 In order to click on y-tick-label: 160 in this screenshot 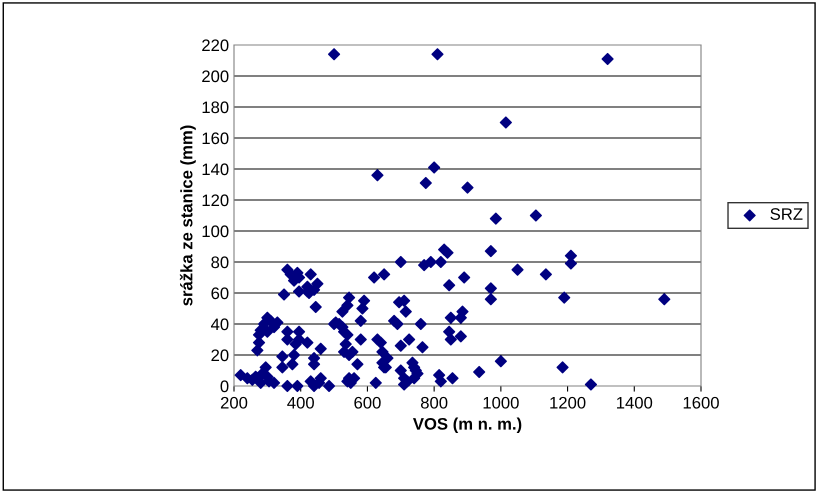, I will do `click(215, 138)`.